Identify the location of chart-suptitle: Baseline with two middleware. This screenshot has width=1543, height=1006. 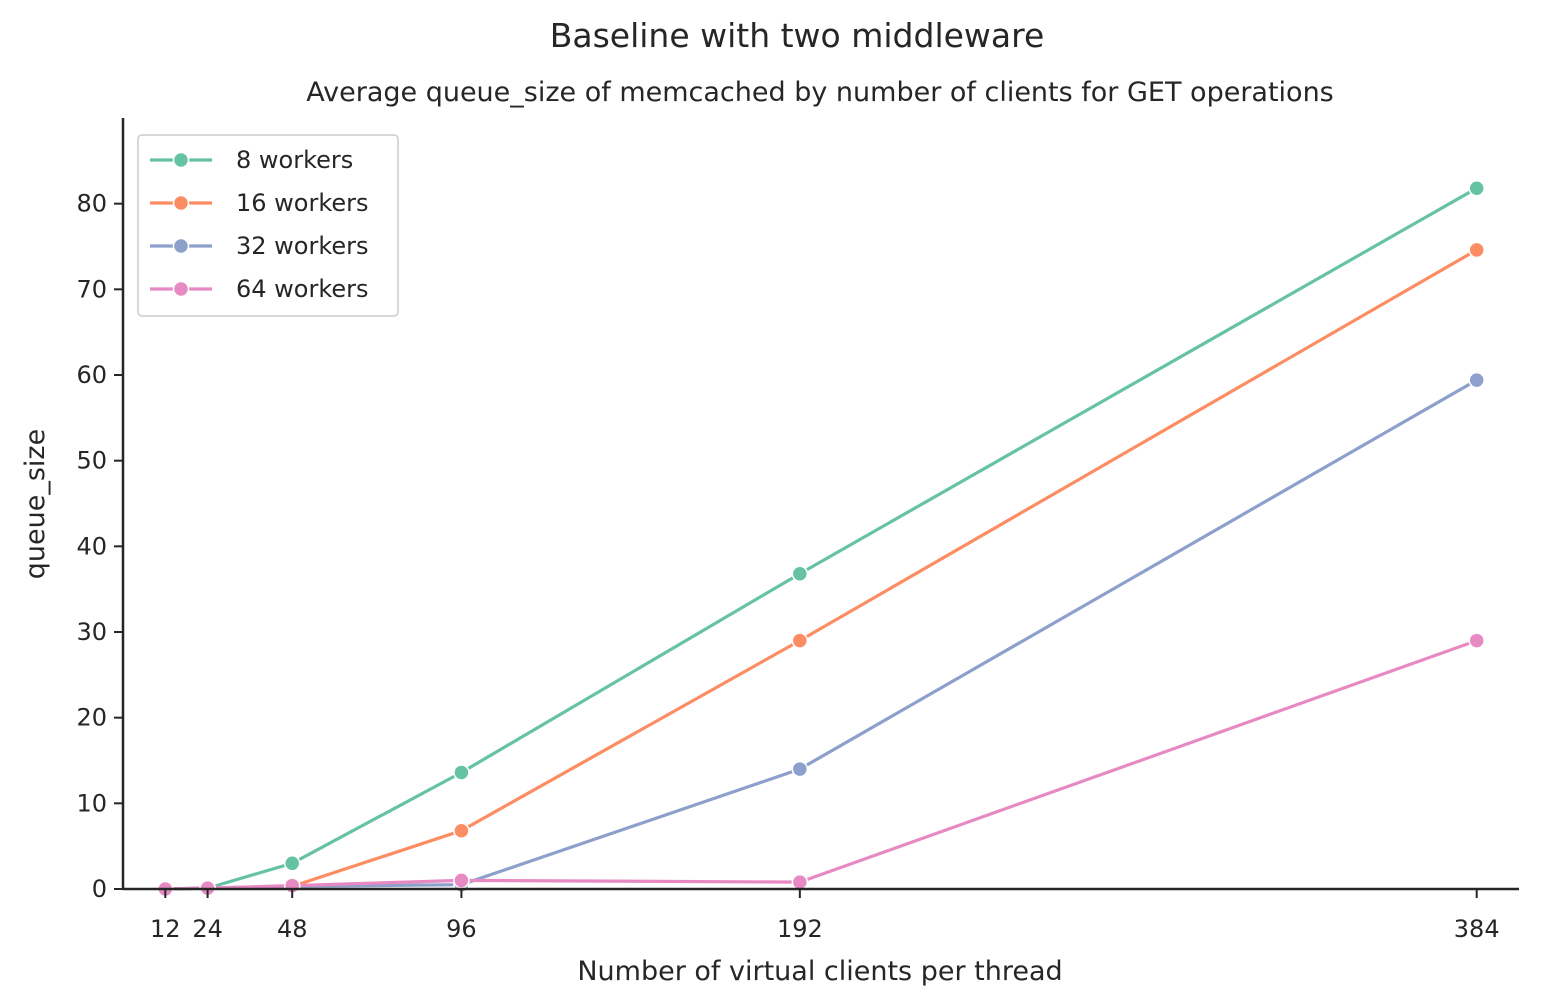
(797, 35).